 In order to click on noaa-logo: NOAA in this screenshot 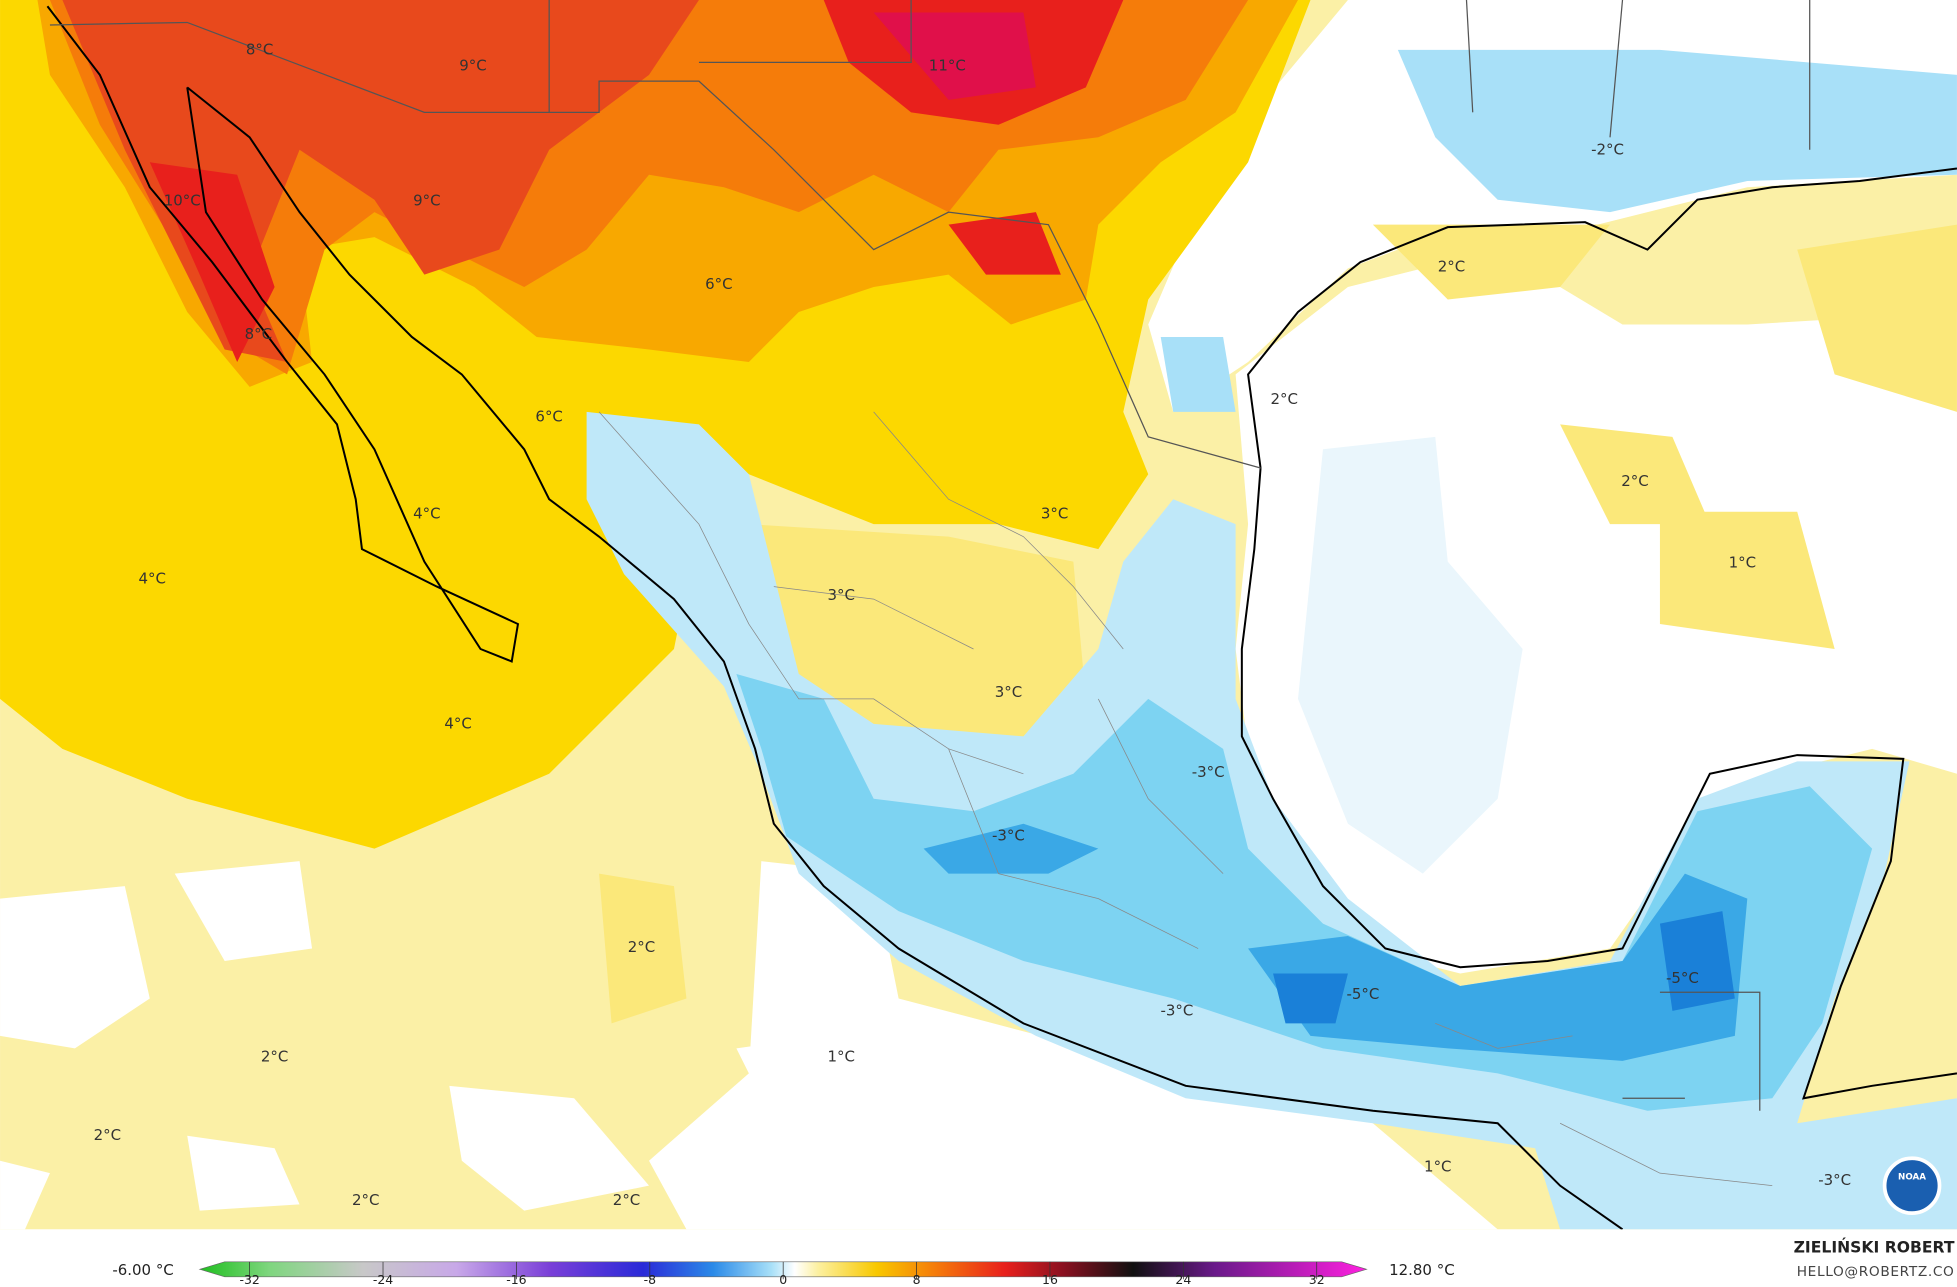, I will do `click(1912, 1185)`.